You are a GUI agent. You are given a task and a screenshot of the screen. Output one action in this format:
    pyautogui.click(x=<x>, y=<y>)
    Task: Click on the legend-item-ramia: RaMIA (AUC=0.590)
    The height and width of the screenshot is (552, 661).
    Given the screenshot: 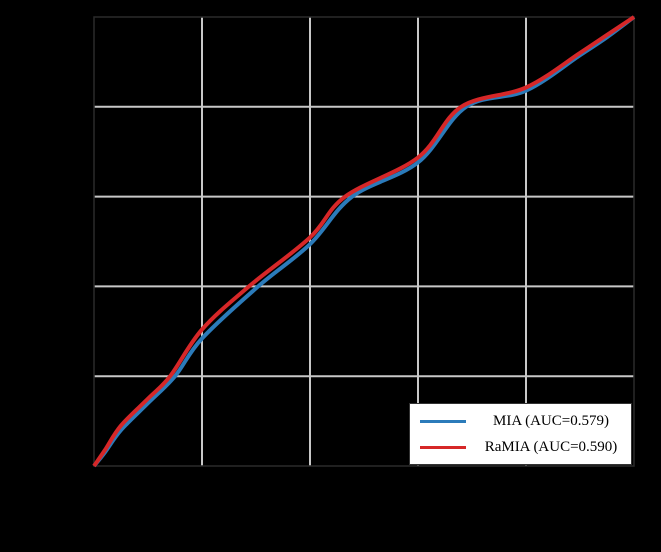 What is the action you would take?
    pyautogui.click(x=520, y=447)
    